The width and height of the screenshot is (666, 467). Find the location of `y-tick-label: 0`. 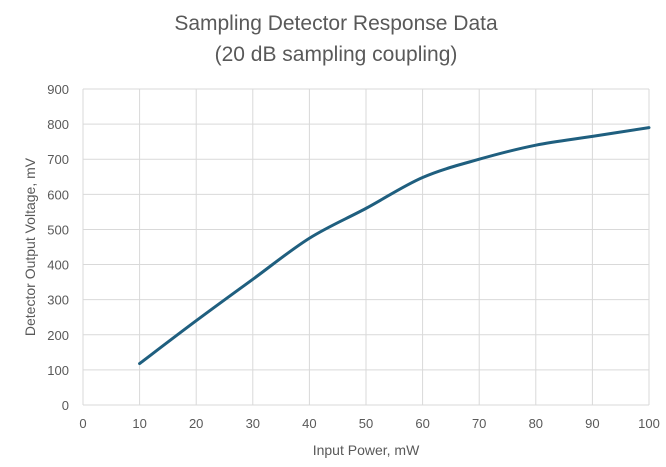

y-tick-label: 0 is located at coordinates (65, 405).